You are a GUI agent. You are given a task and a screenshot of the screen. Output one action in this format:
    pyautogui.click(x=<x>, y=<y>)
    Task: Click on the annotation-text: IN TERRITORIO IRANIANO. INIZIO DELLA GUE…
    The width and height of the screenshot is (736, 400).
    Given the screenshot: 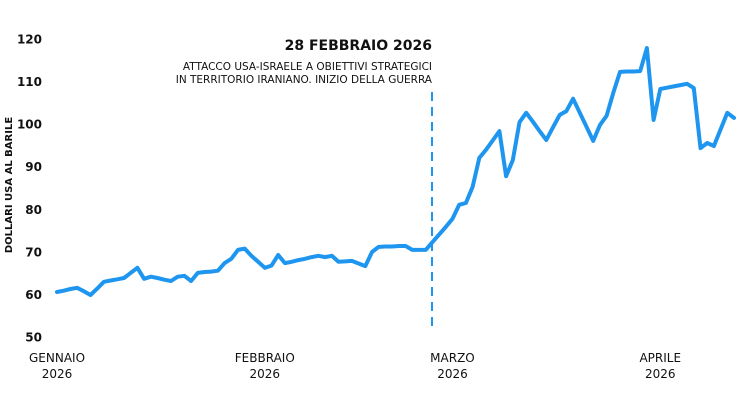 What is the action you would take?
    pyautogui.click(x=304, y=80)
    